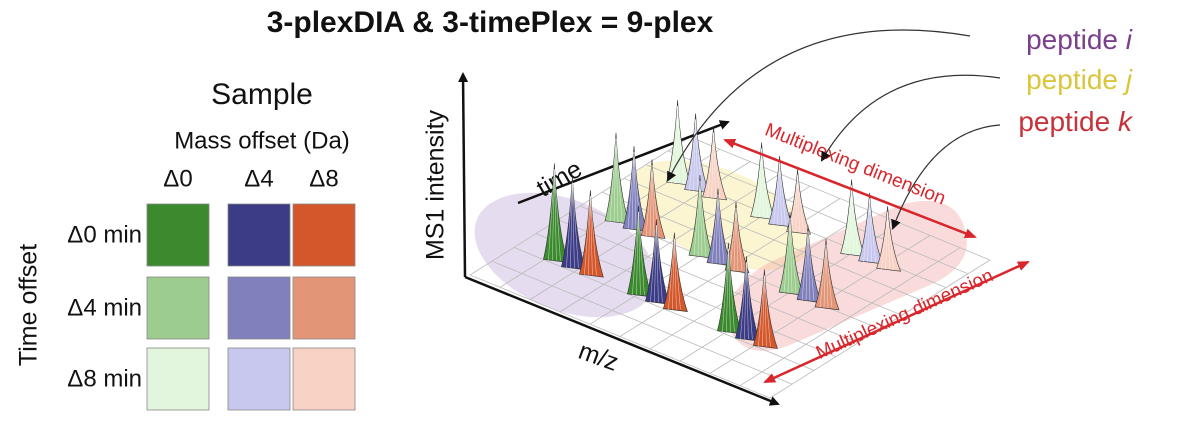  I want to click on sample-title: Sample, so click(262, 94).